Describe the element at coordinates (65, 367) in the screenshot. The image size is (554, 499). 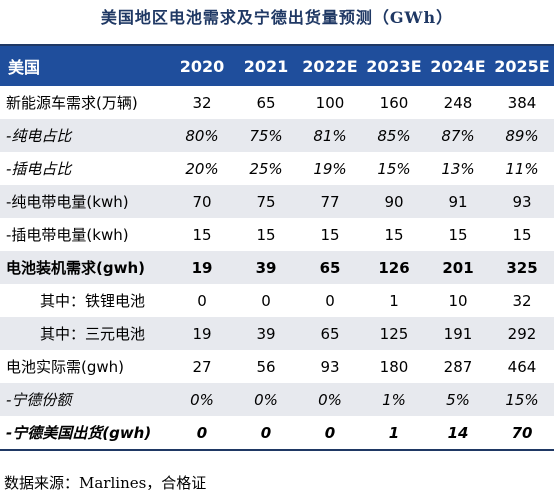
I see `row-label: 电池实际需(gwh)` at that location.